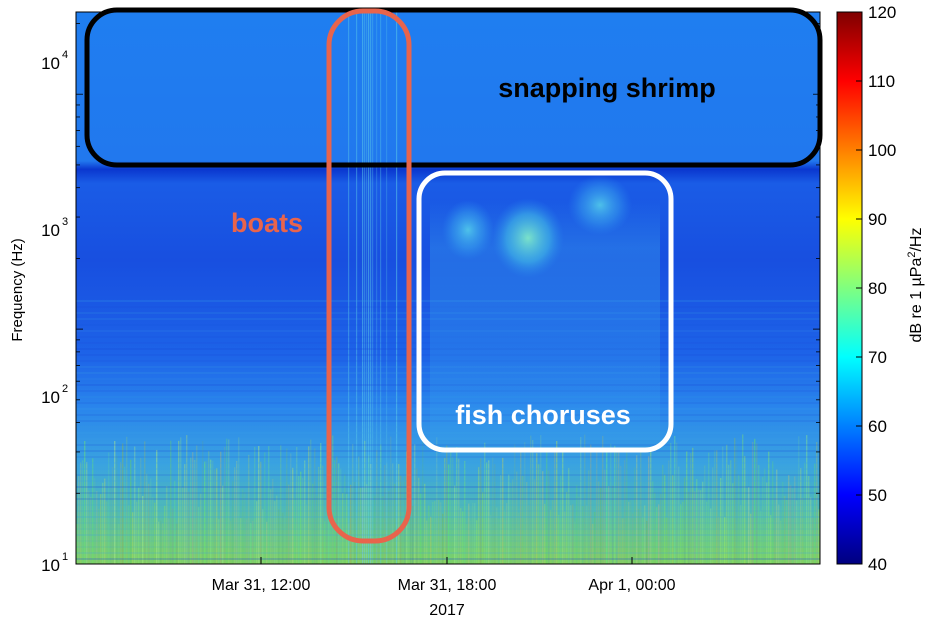 Image resolution: width=937 pixels, height=626 pixels. Describe the element at coordinates (65, 389) in the screenshot. I see `svg-text: 2` at that location.